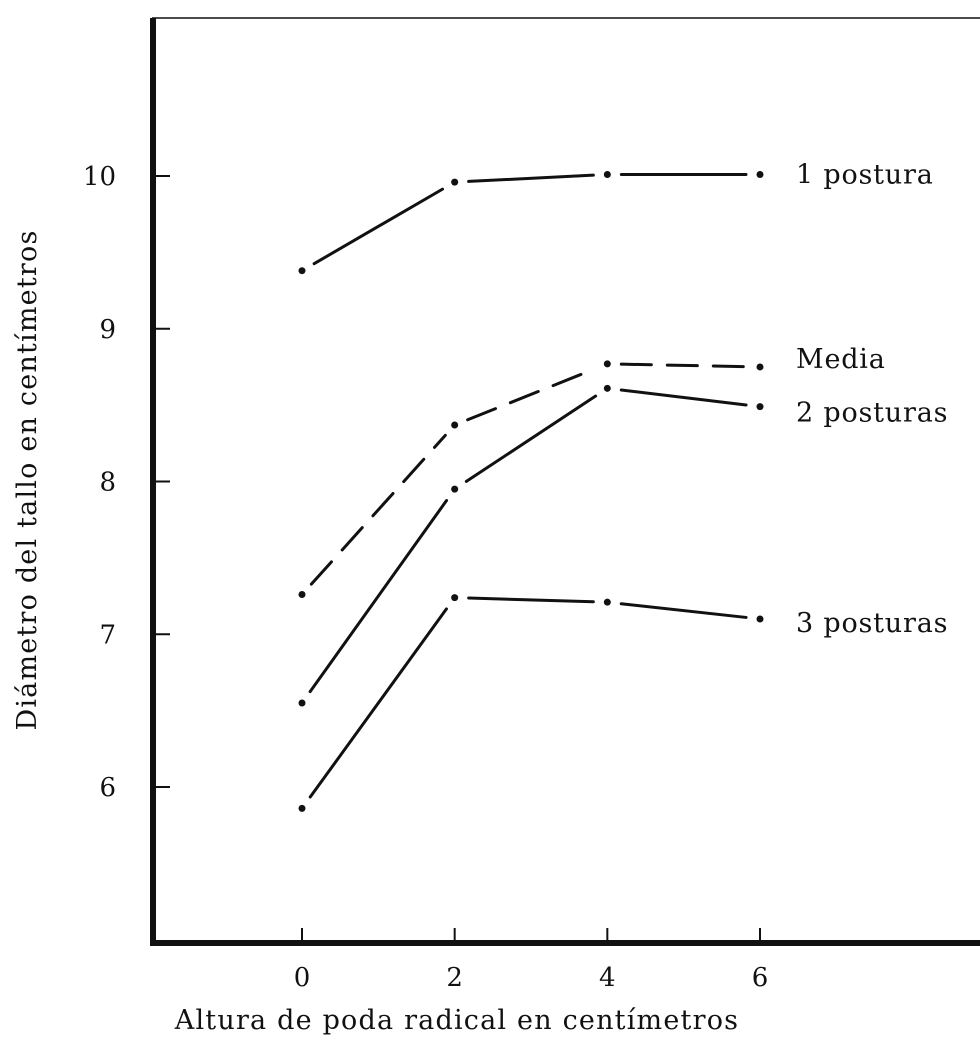 This screenshot has width=980, height=1045. What do you see at coordinates (456, 1020) in the screenshot?
I see `x-axis-title: Altura de poda radical en centímetros` at bounding box center [456, 1020].